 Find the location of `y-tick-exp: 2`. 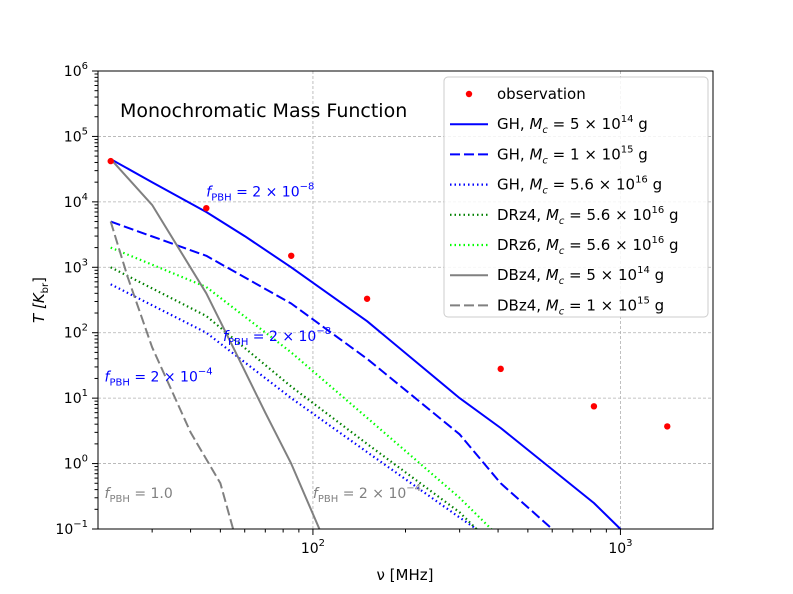

y-tick-exp: 2 is located at coordinates (85, 328).